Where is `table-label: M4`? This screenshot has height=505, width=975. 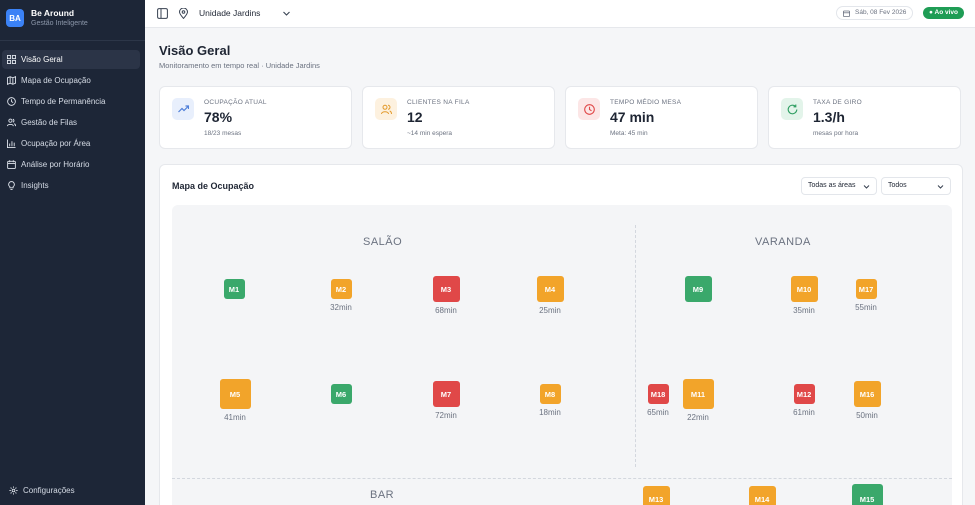
table-label: M4 is located at coordinates (550, 289).